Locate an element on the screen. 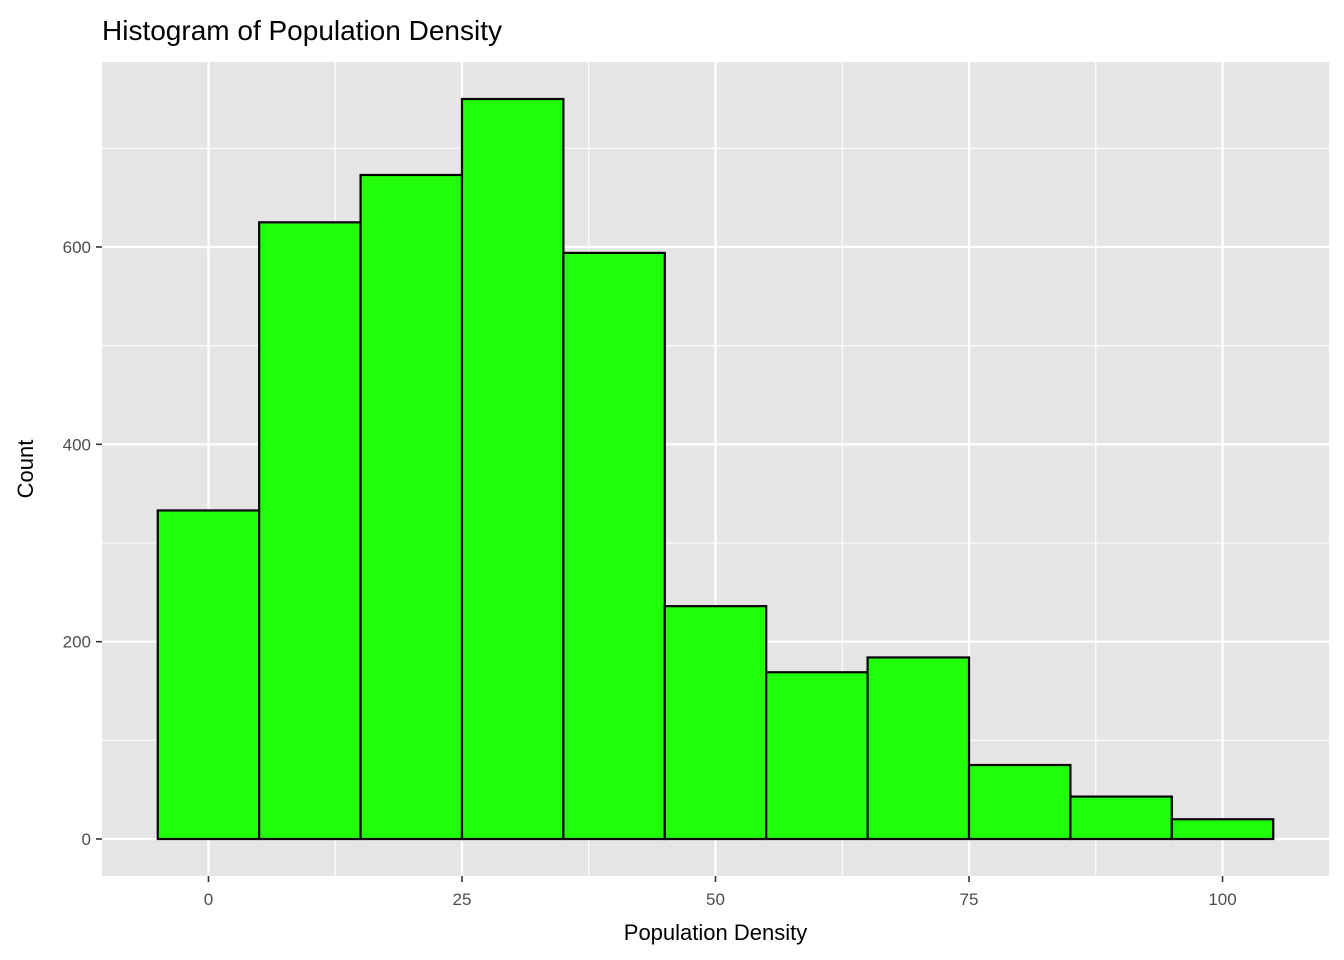 The image size is (1344, 960). x-tick-label: 50 is located at coordinates (715, 899).